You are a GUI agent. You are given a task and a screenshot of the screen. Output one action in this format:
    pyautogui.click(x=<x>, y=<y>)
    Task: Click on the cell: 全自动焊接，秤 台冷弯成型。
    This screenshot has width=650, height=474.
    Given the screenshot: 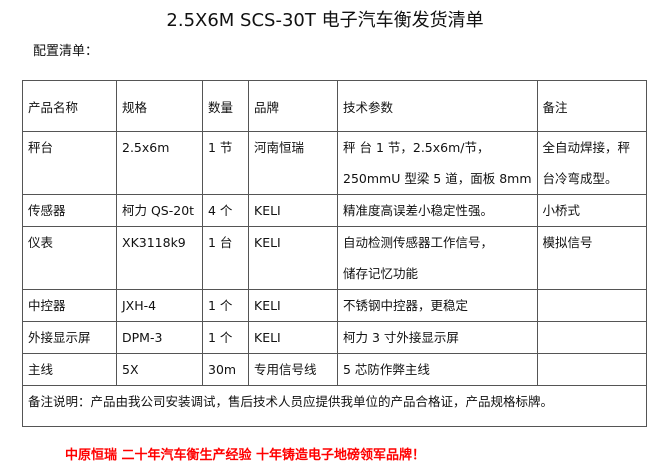 What is the action you would take?
    pyautogui.click(x=591, y=163)
    